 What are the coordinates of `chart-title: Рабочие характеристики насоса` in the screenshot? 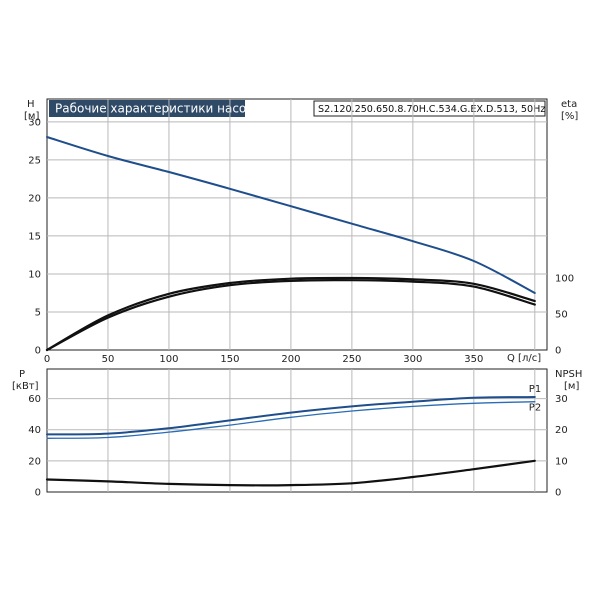 It's located at (157, 109).